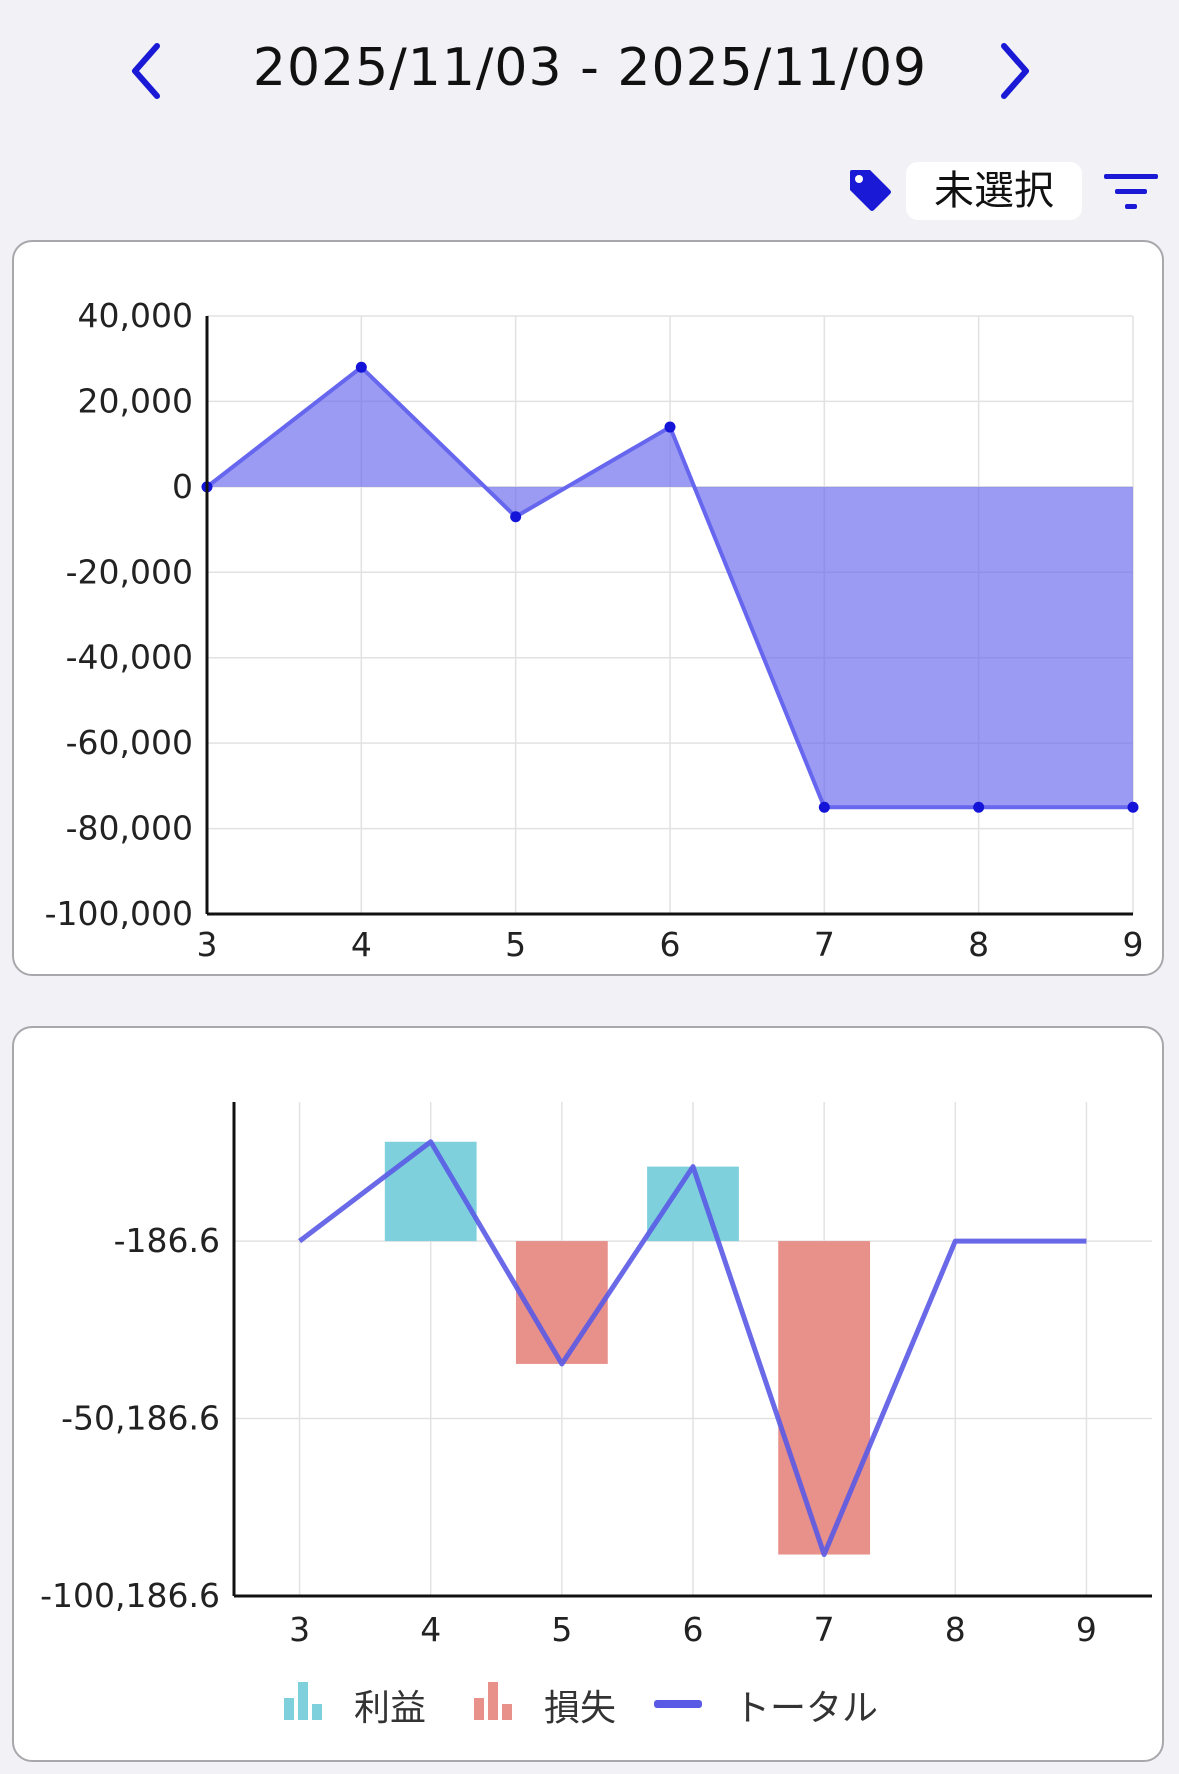 The height and width of the screenshot is (1774, 1179). I want to click on legend-label: 損失, so click(580, 1708).